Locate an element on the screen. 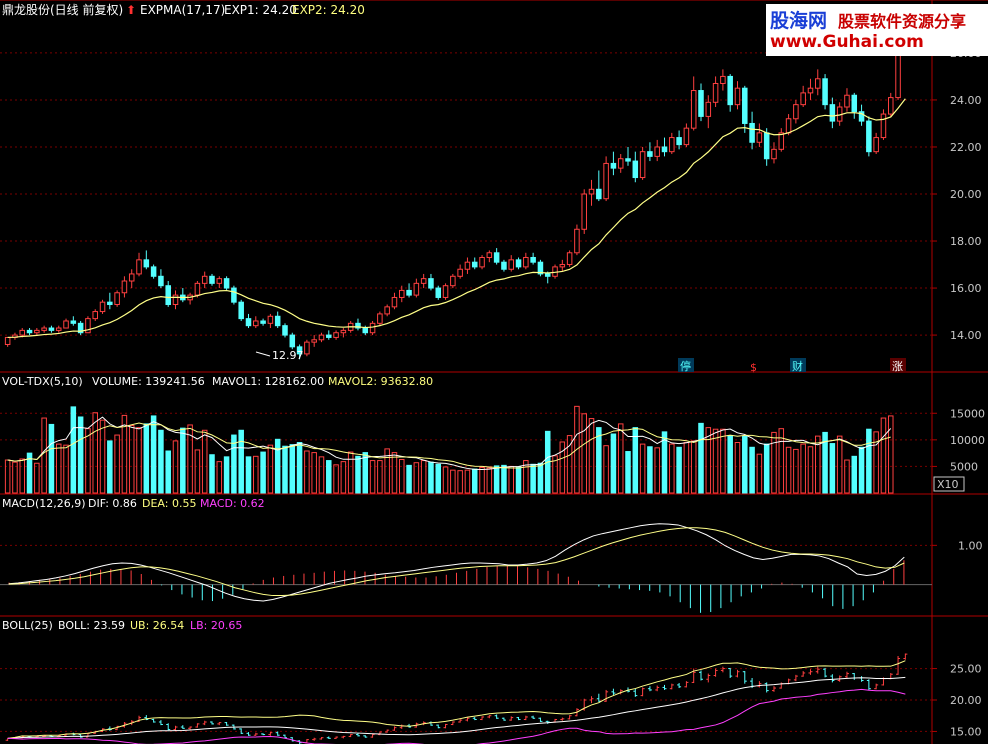 Image resolution: width=988 pixels, height=744 pixels. dea-line is located at coordinates (456, 562).